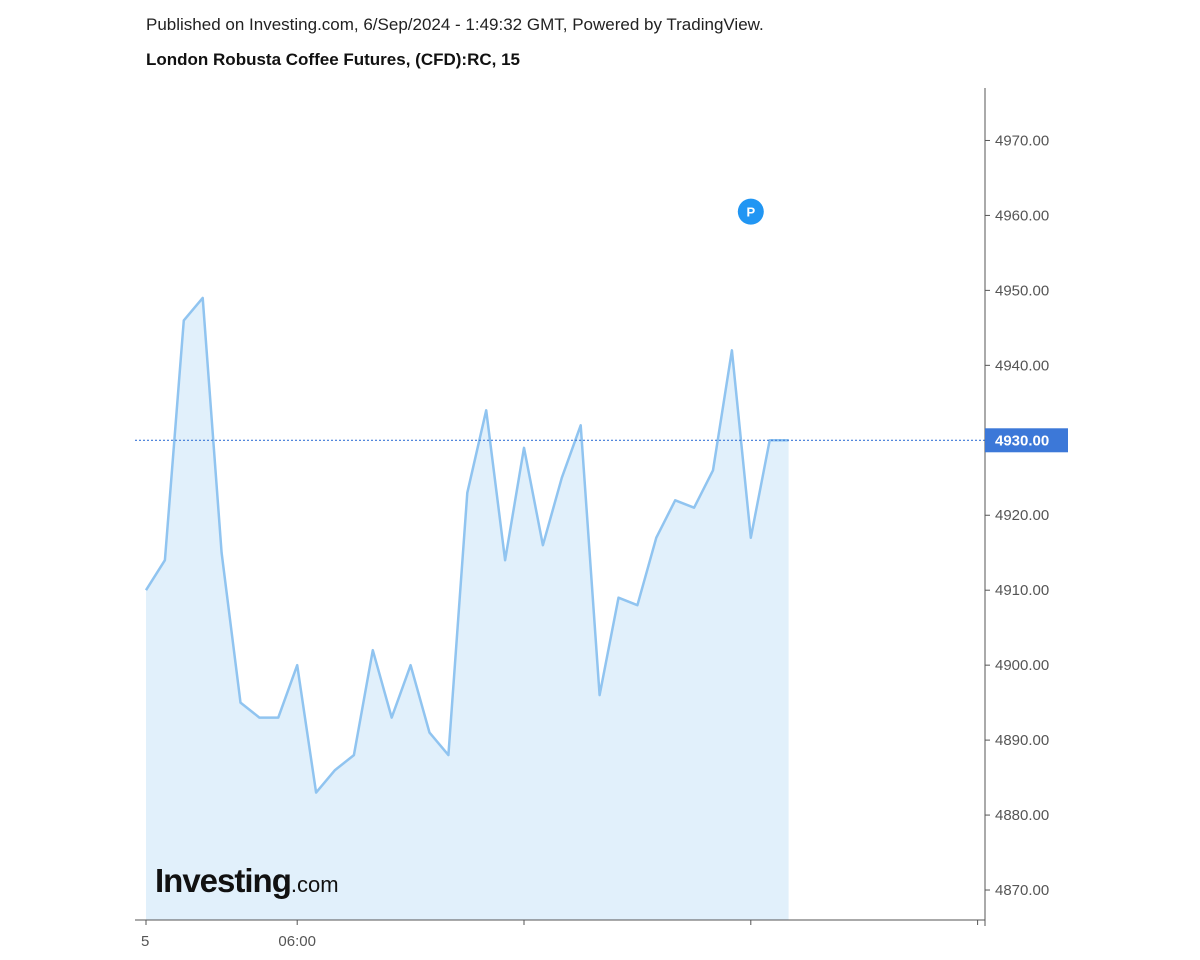  Describe the element at coordinates (1022, 665) in the screenshot. I see `y-tick-label: 4900.00` at that location.